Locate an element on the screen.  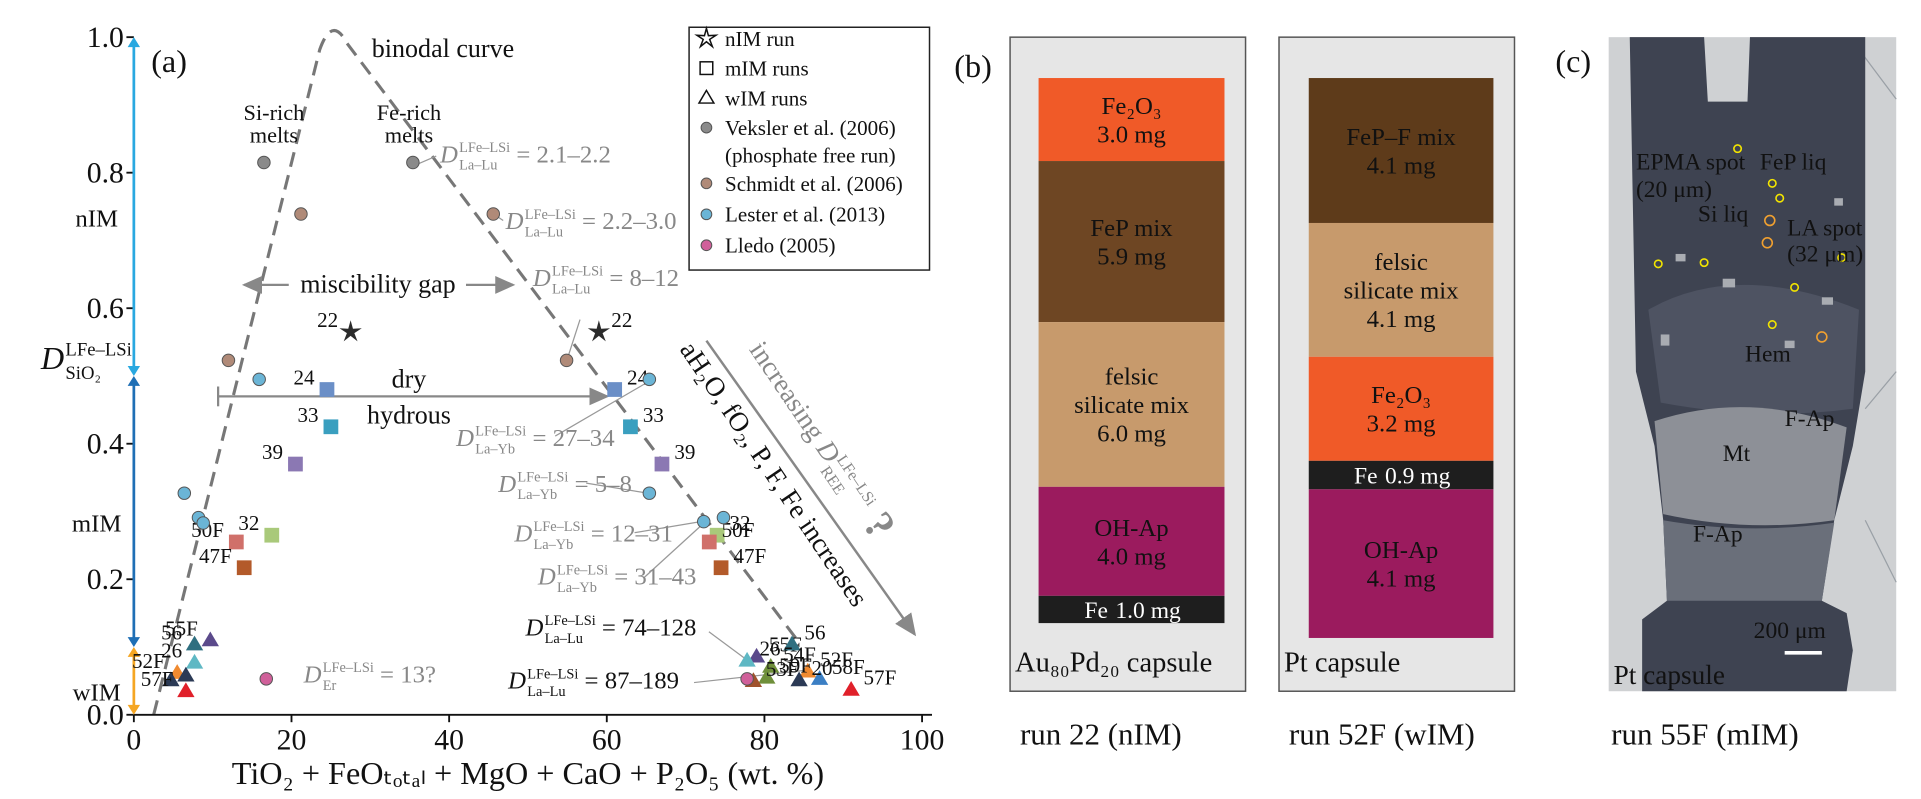
point-label: 33 is located at coordinates (307, 415).